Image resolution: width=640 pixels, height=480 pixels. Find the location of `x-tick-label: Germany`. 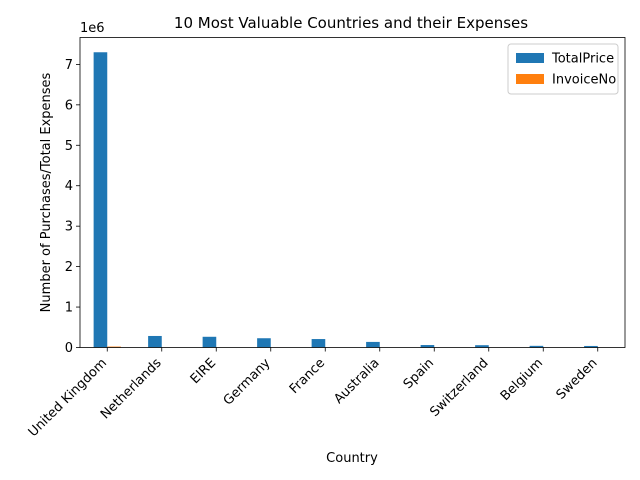

x-tick-label: Germany is located at coordinates (247, 382).